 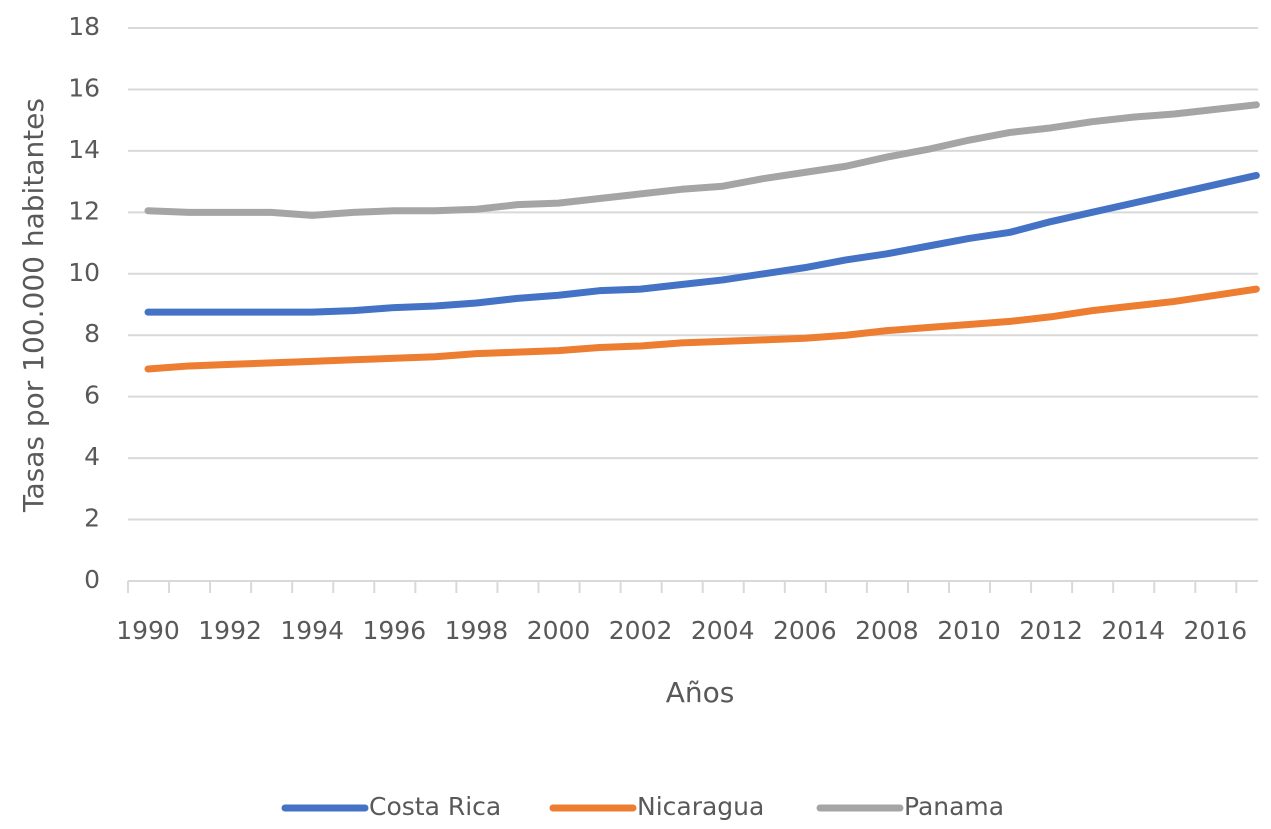 What do you see at coordinates (92, 518) in the screenshot?
I see `y-tick-label: 2` at bounding box center [92, 518].